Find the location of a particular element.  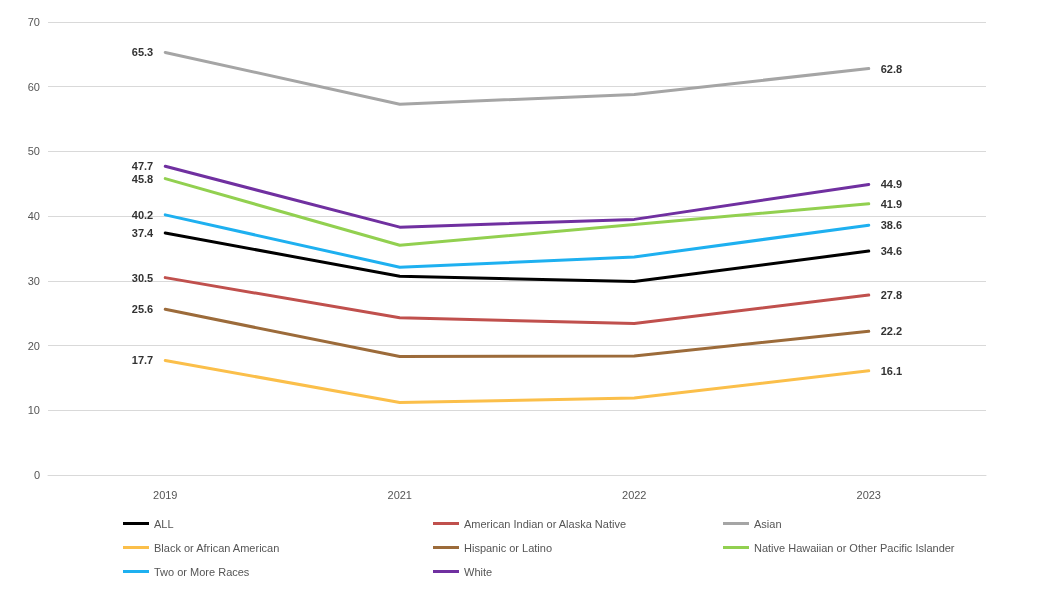

data-label: 47.7 is located at coordinates (142, 166).